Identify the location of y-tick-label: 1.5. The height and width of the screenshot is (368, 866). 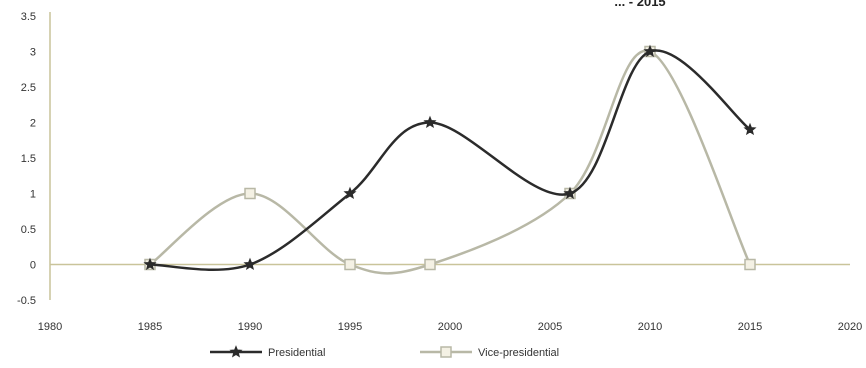
(28, 159).